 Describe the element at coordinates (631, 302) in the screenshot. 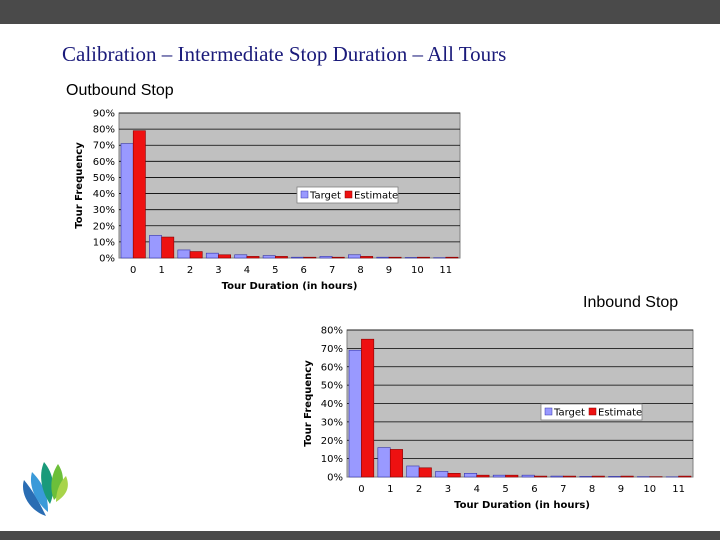

I see `inbound-stop-label: Inbound Stop` at that location.